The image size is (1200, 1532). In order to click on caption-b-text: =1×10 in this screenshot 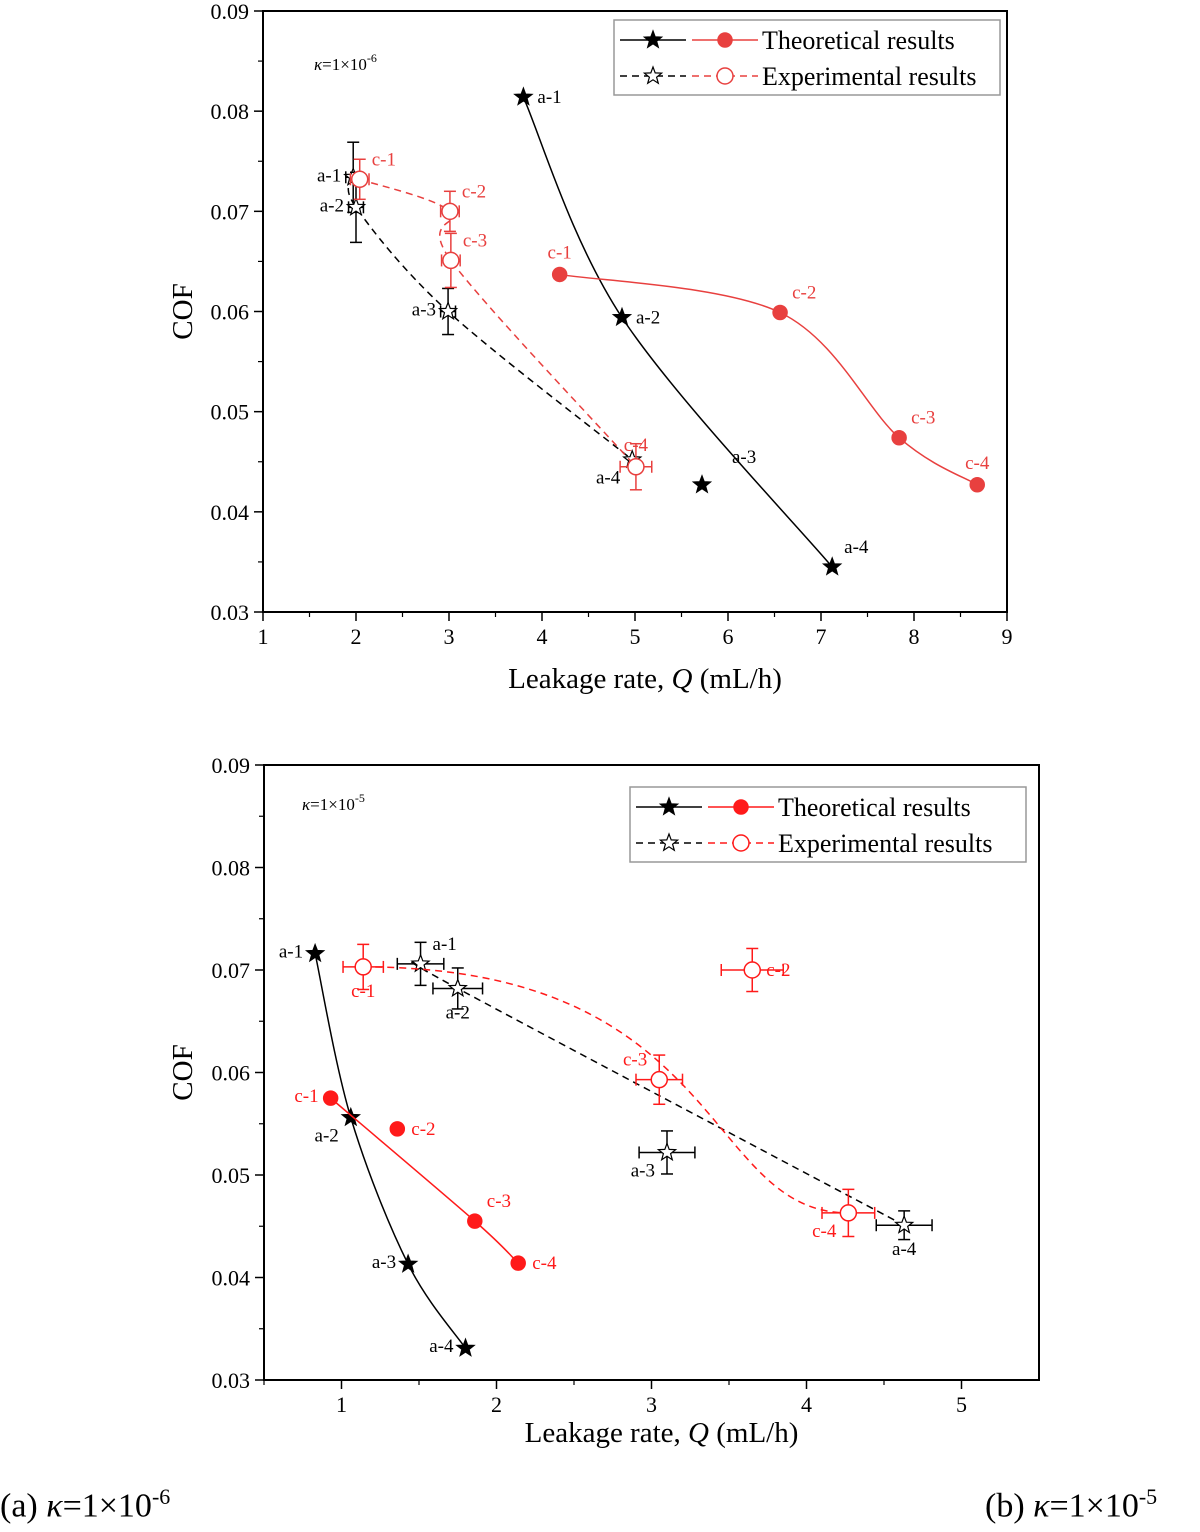, I will do `click(1094, 1506)`.